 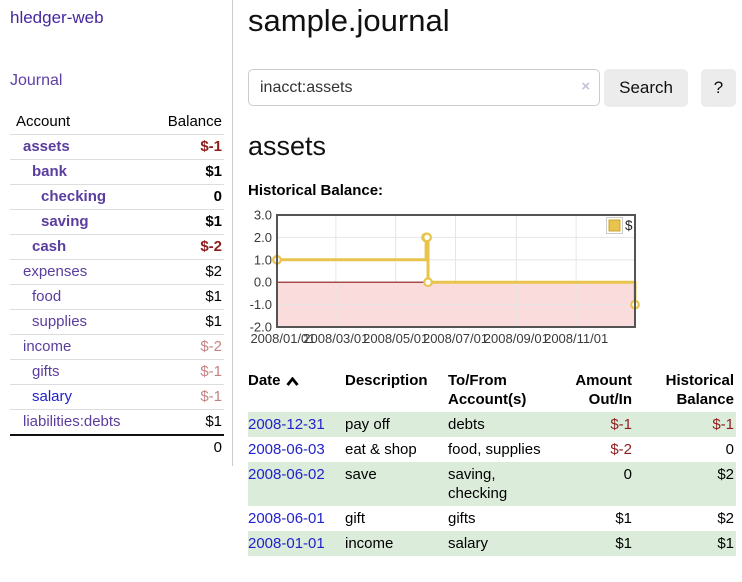 What do you see at coordinates (286, 450) in the screenshot?
I see `transaction-date-link: 2008-06-03` at bounding box center [286, 450].